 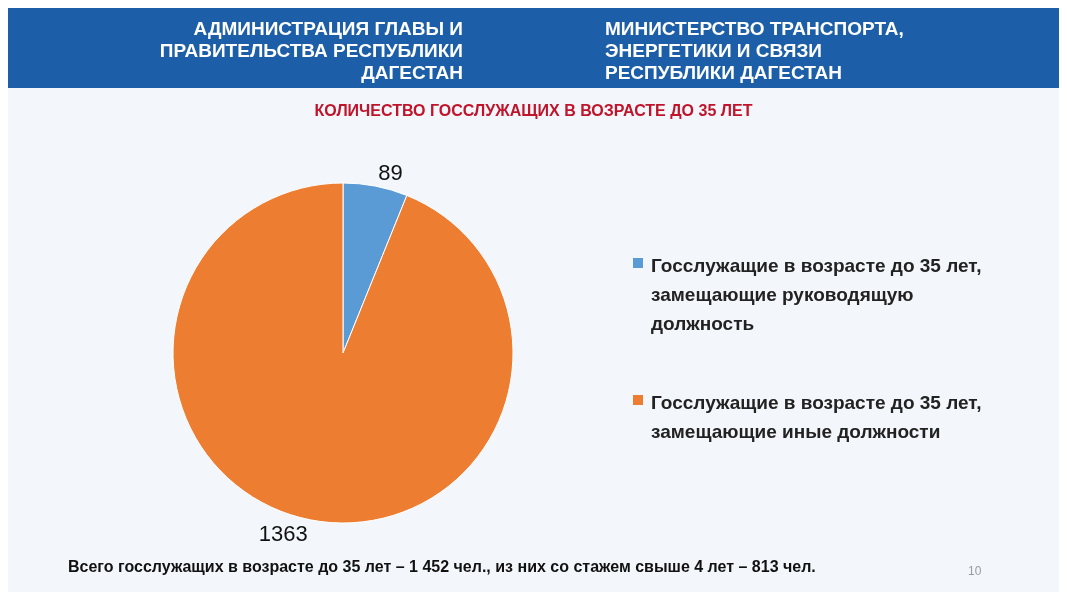 I want to click on text: Всего госслужащих в возрасте до 35 лет – 1 452 чел., из них со стажем свыше 4 лет – 813 чел., so click(x=442, y=567).